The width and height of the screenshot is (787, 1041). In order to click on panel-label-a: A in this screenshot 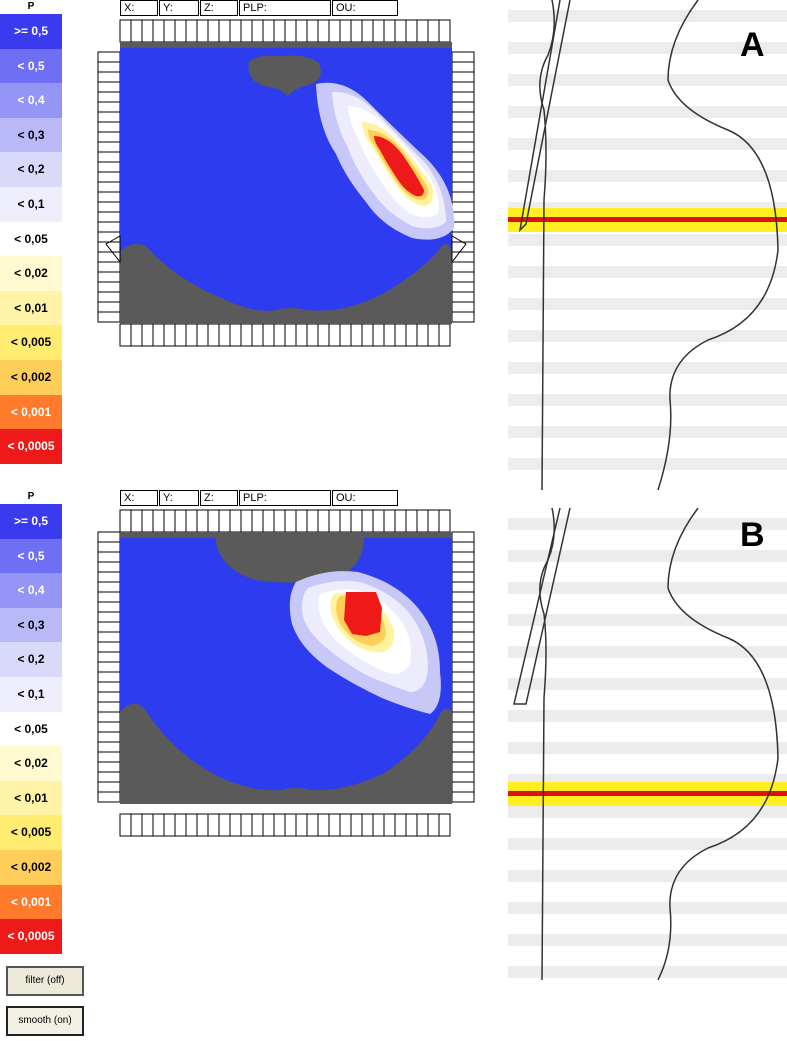, I will do `click(752, 45)`.